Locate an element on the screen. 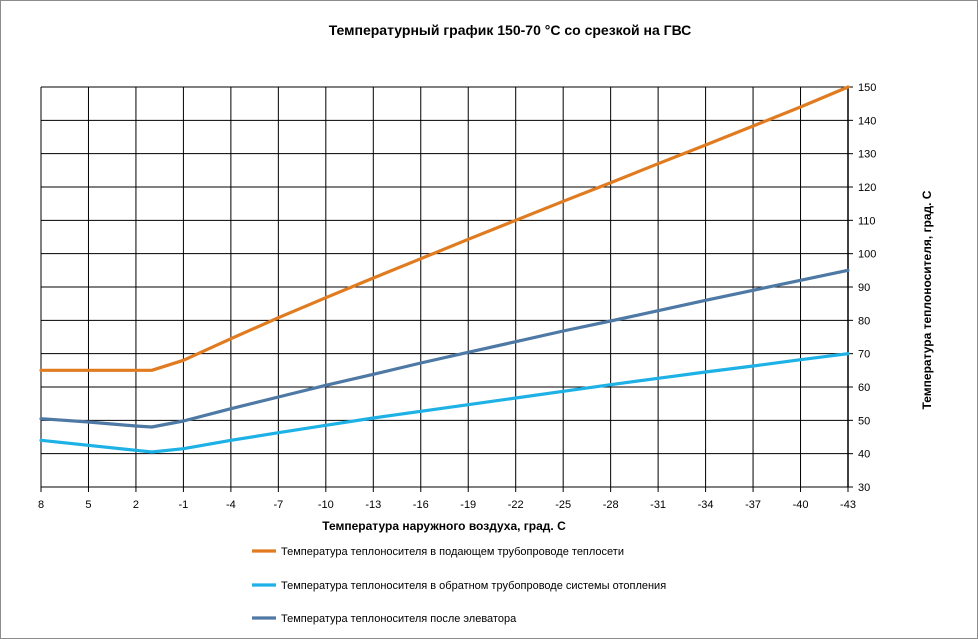 The height and width of the screenshot is (639, 978). y-tick-label: 90 is located at coordinates (864, 288).